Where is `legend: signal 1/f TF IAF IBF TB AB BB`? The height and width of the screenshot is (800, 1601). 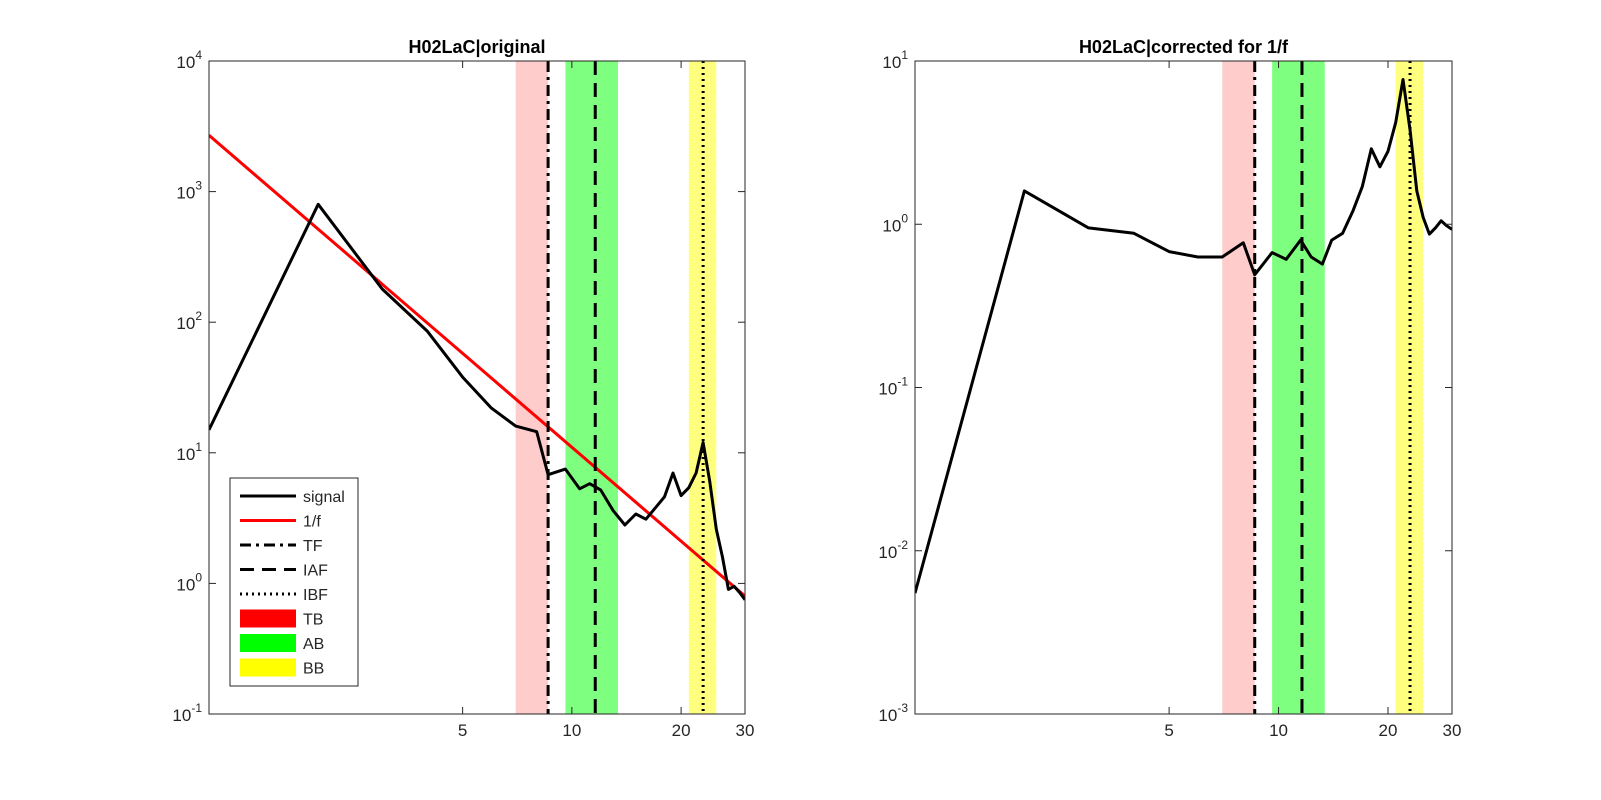
legend: signal 1/f TF IAF IBF TB AB BB is located at coordinates (294, 582).